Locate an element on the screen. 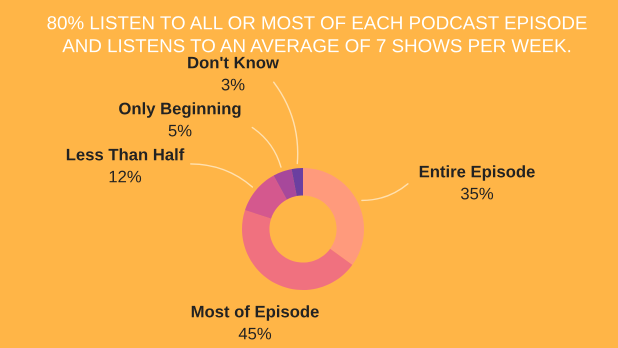  data-label: 35% is located at coordinates (477, 194).